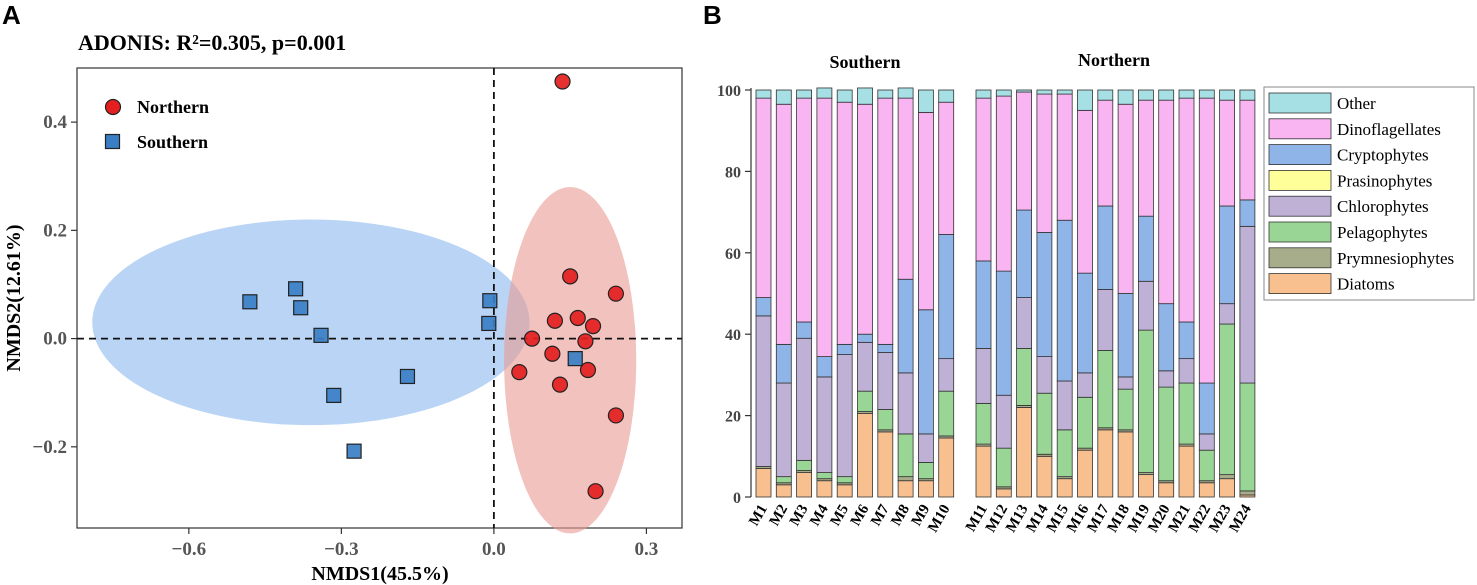 The height and width of the screenshot is (585, 1477). Describe the element at coordinates (1395, 258) in the screenshot. I see `legend-label-prymnesiophytes: Prymnesiophytes` at that location.